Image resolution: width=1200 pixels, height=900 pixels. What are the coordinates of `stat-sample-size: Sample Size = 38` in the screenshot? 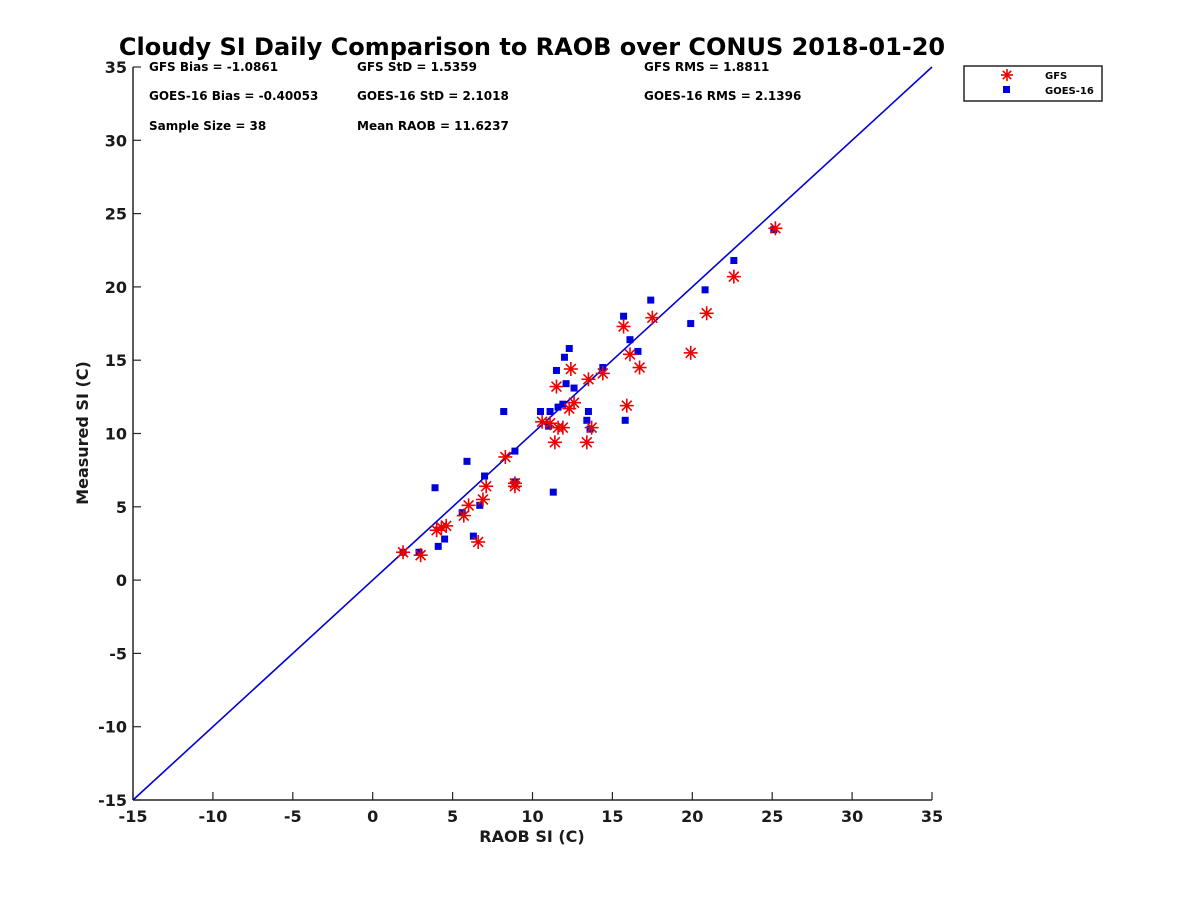 It's located at (207, 126).